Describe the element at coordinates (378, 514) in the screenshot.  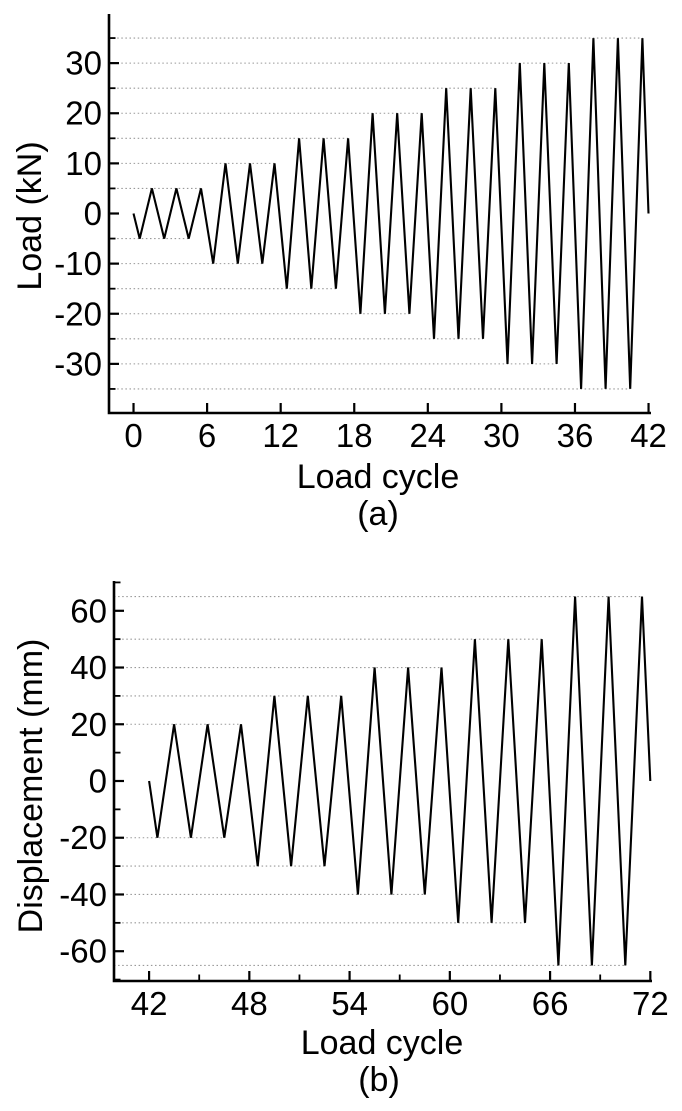
I see `panel-label-a: (a)` at that location.